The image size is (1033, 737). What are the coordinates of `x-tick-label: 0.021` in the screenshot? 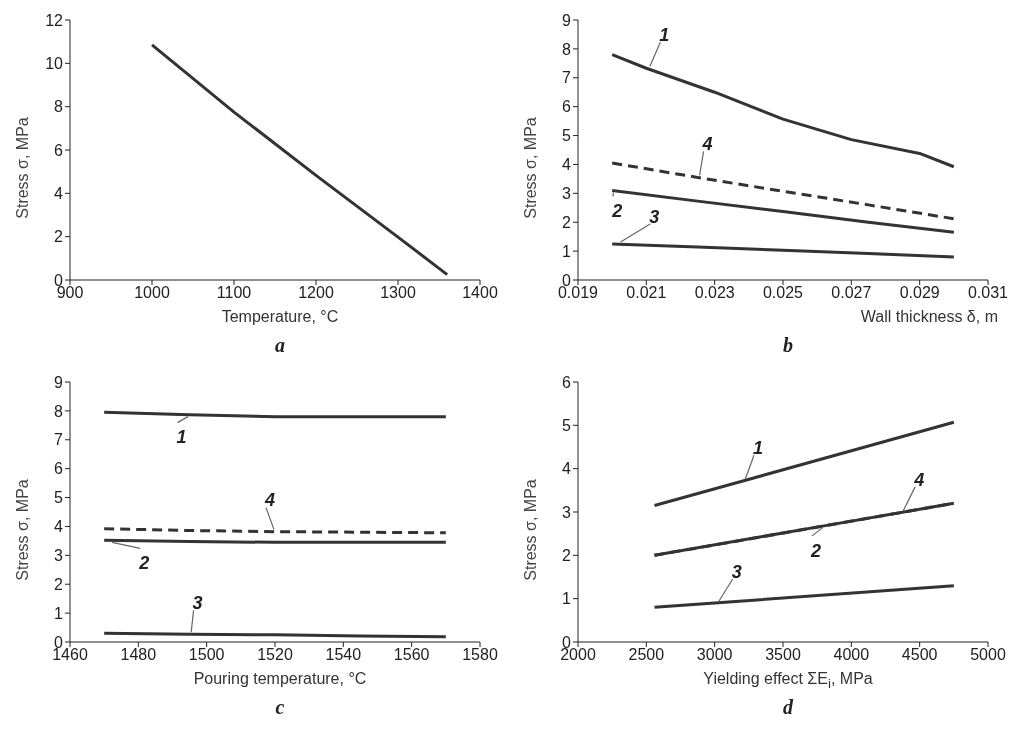 It's located at (646, 293).